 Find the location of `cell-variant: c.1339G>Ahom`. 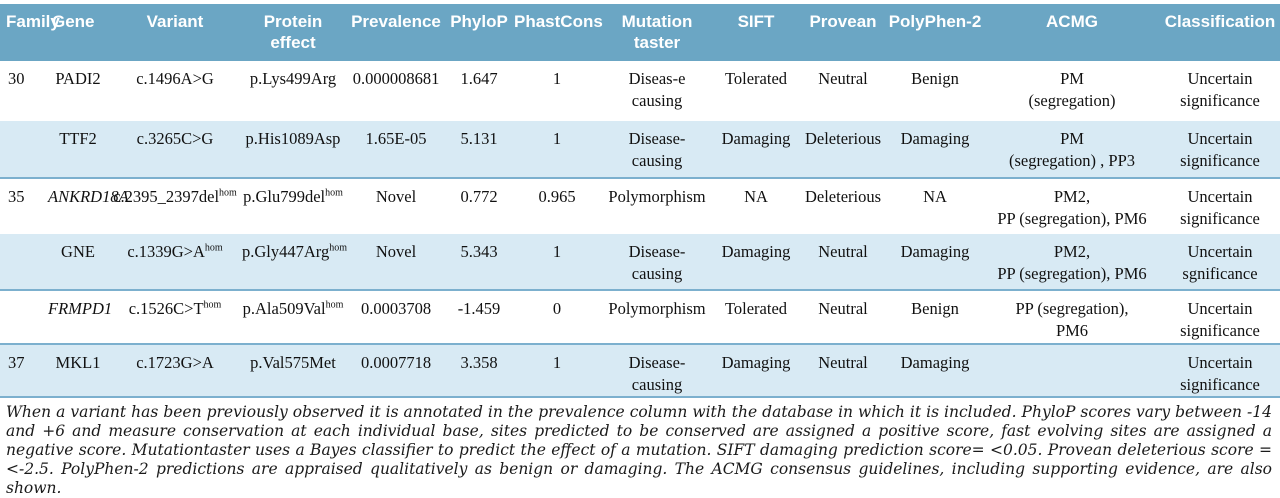

cell-variant: c.1339G>Ahom is located at coordinates (175, 262).